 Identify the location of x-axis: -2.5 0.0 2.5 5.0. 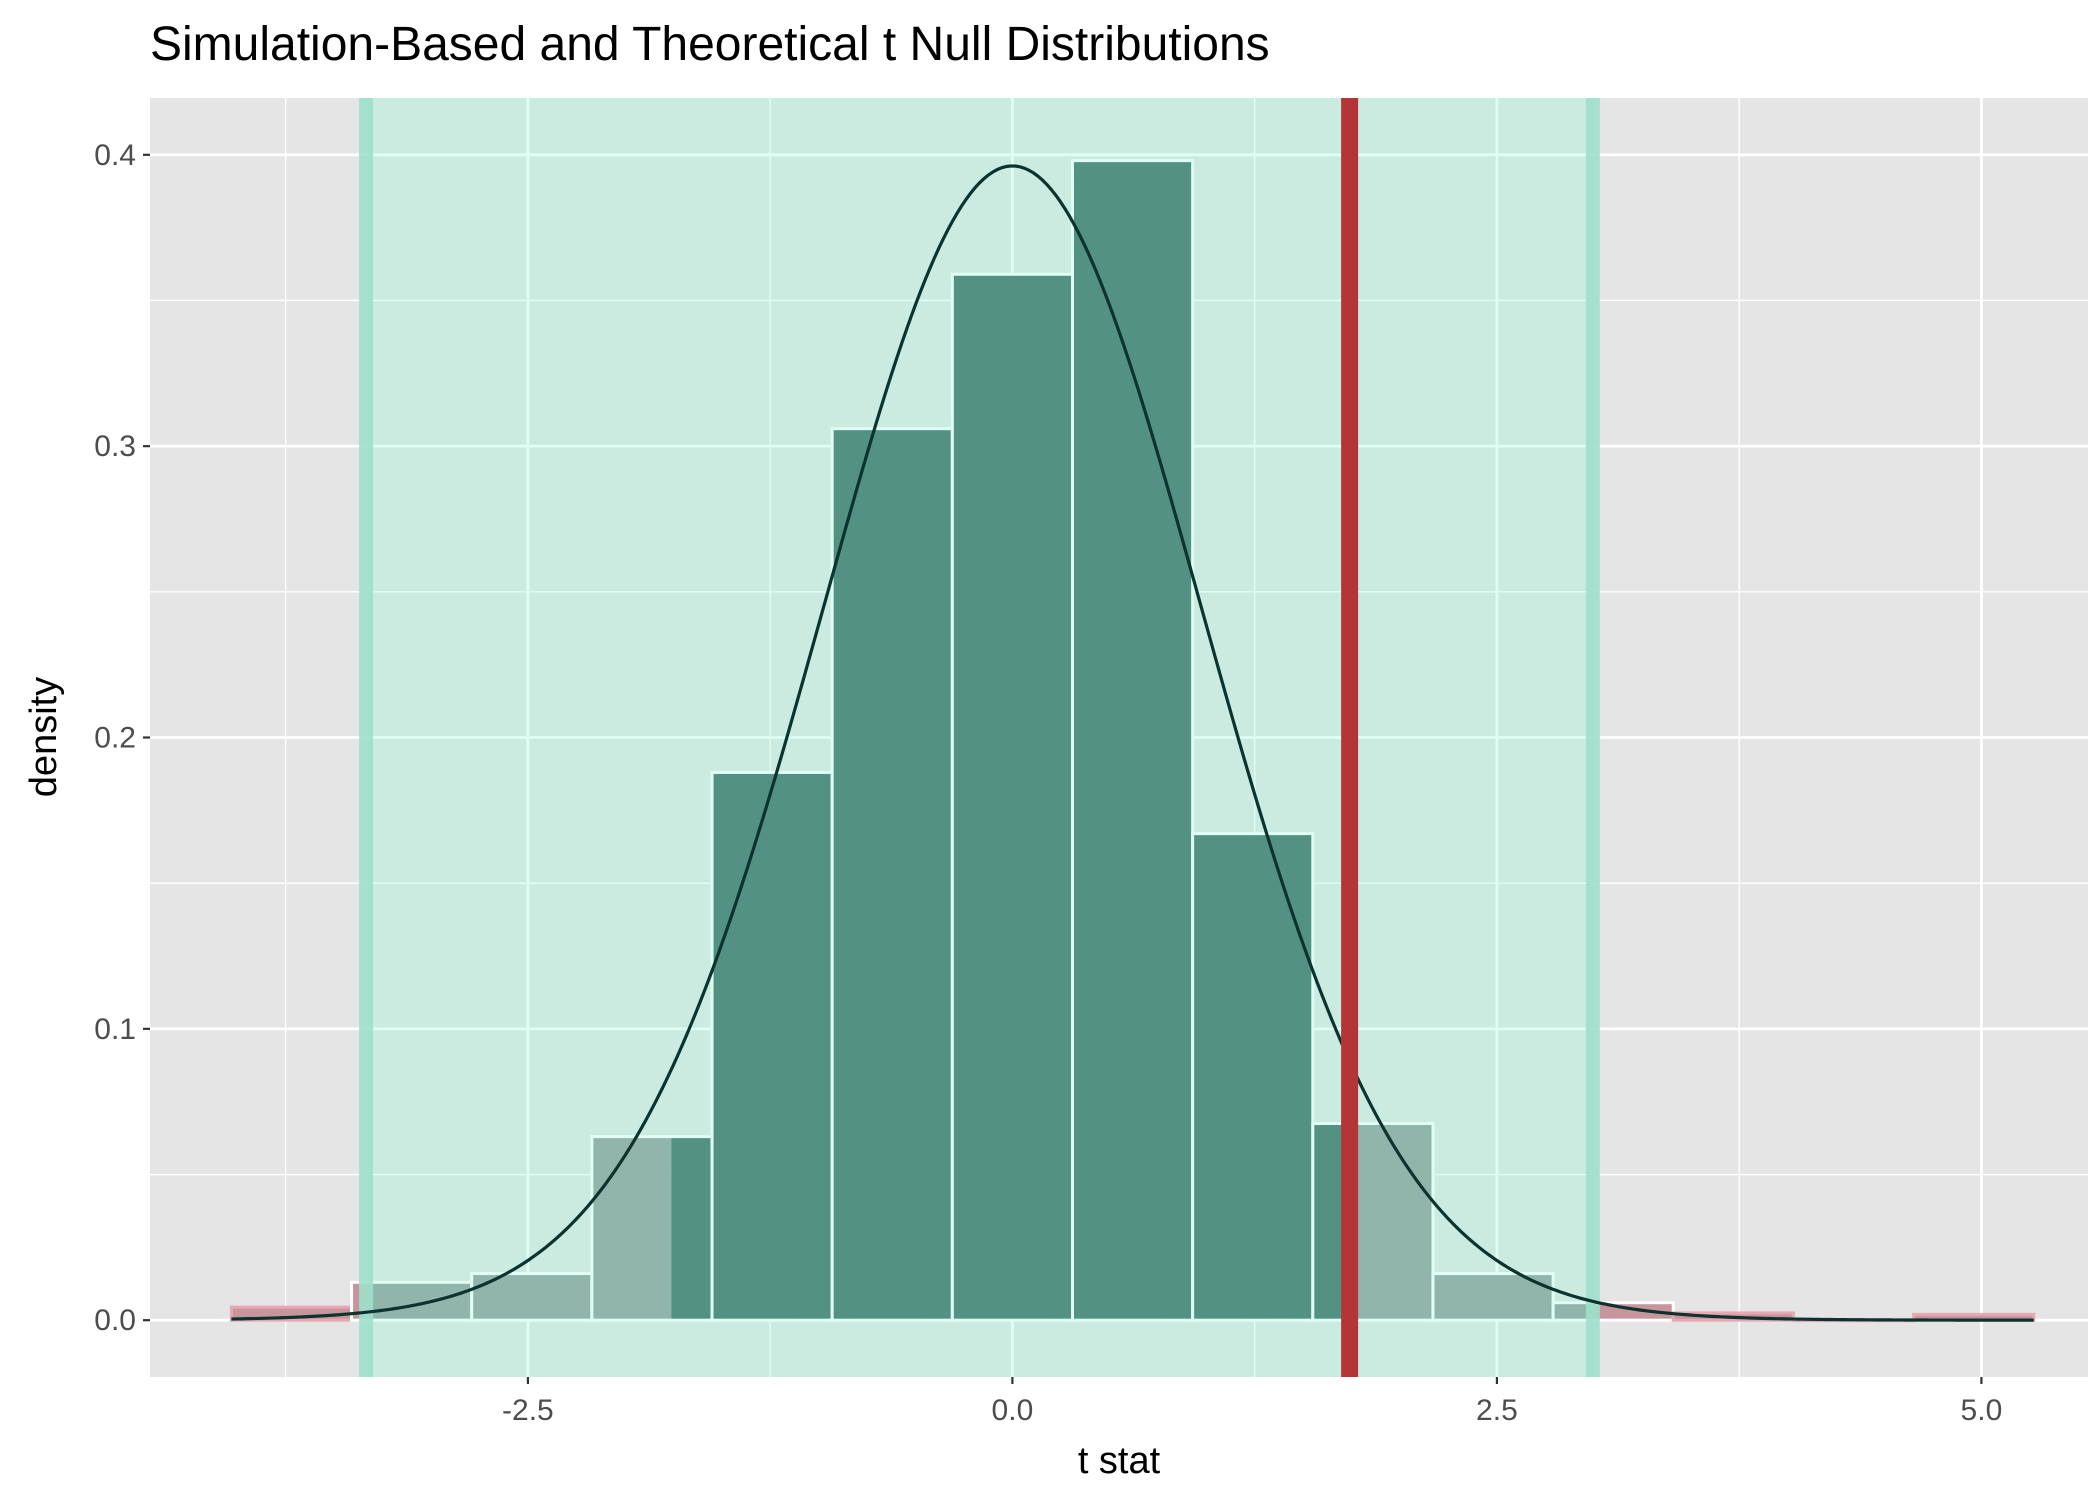
(1252, 1402).